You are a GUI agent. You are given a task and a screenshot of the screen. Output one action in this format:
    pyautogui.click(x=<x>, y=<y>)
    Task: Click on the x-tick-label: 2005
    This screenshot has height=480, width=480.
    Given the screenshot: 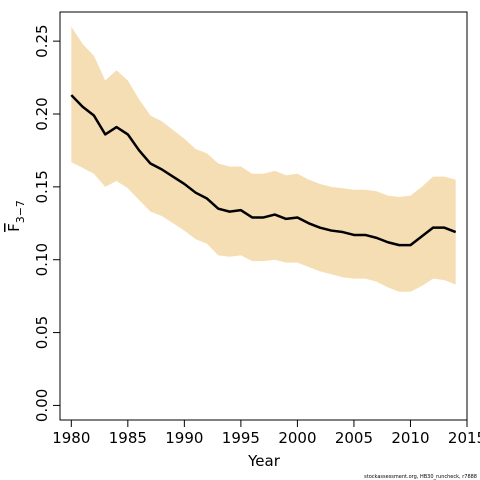 What is the action you would take?
    pyautogui.click(x=354, y=438)
    